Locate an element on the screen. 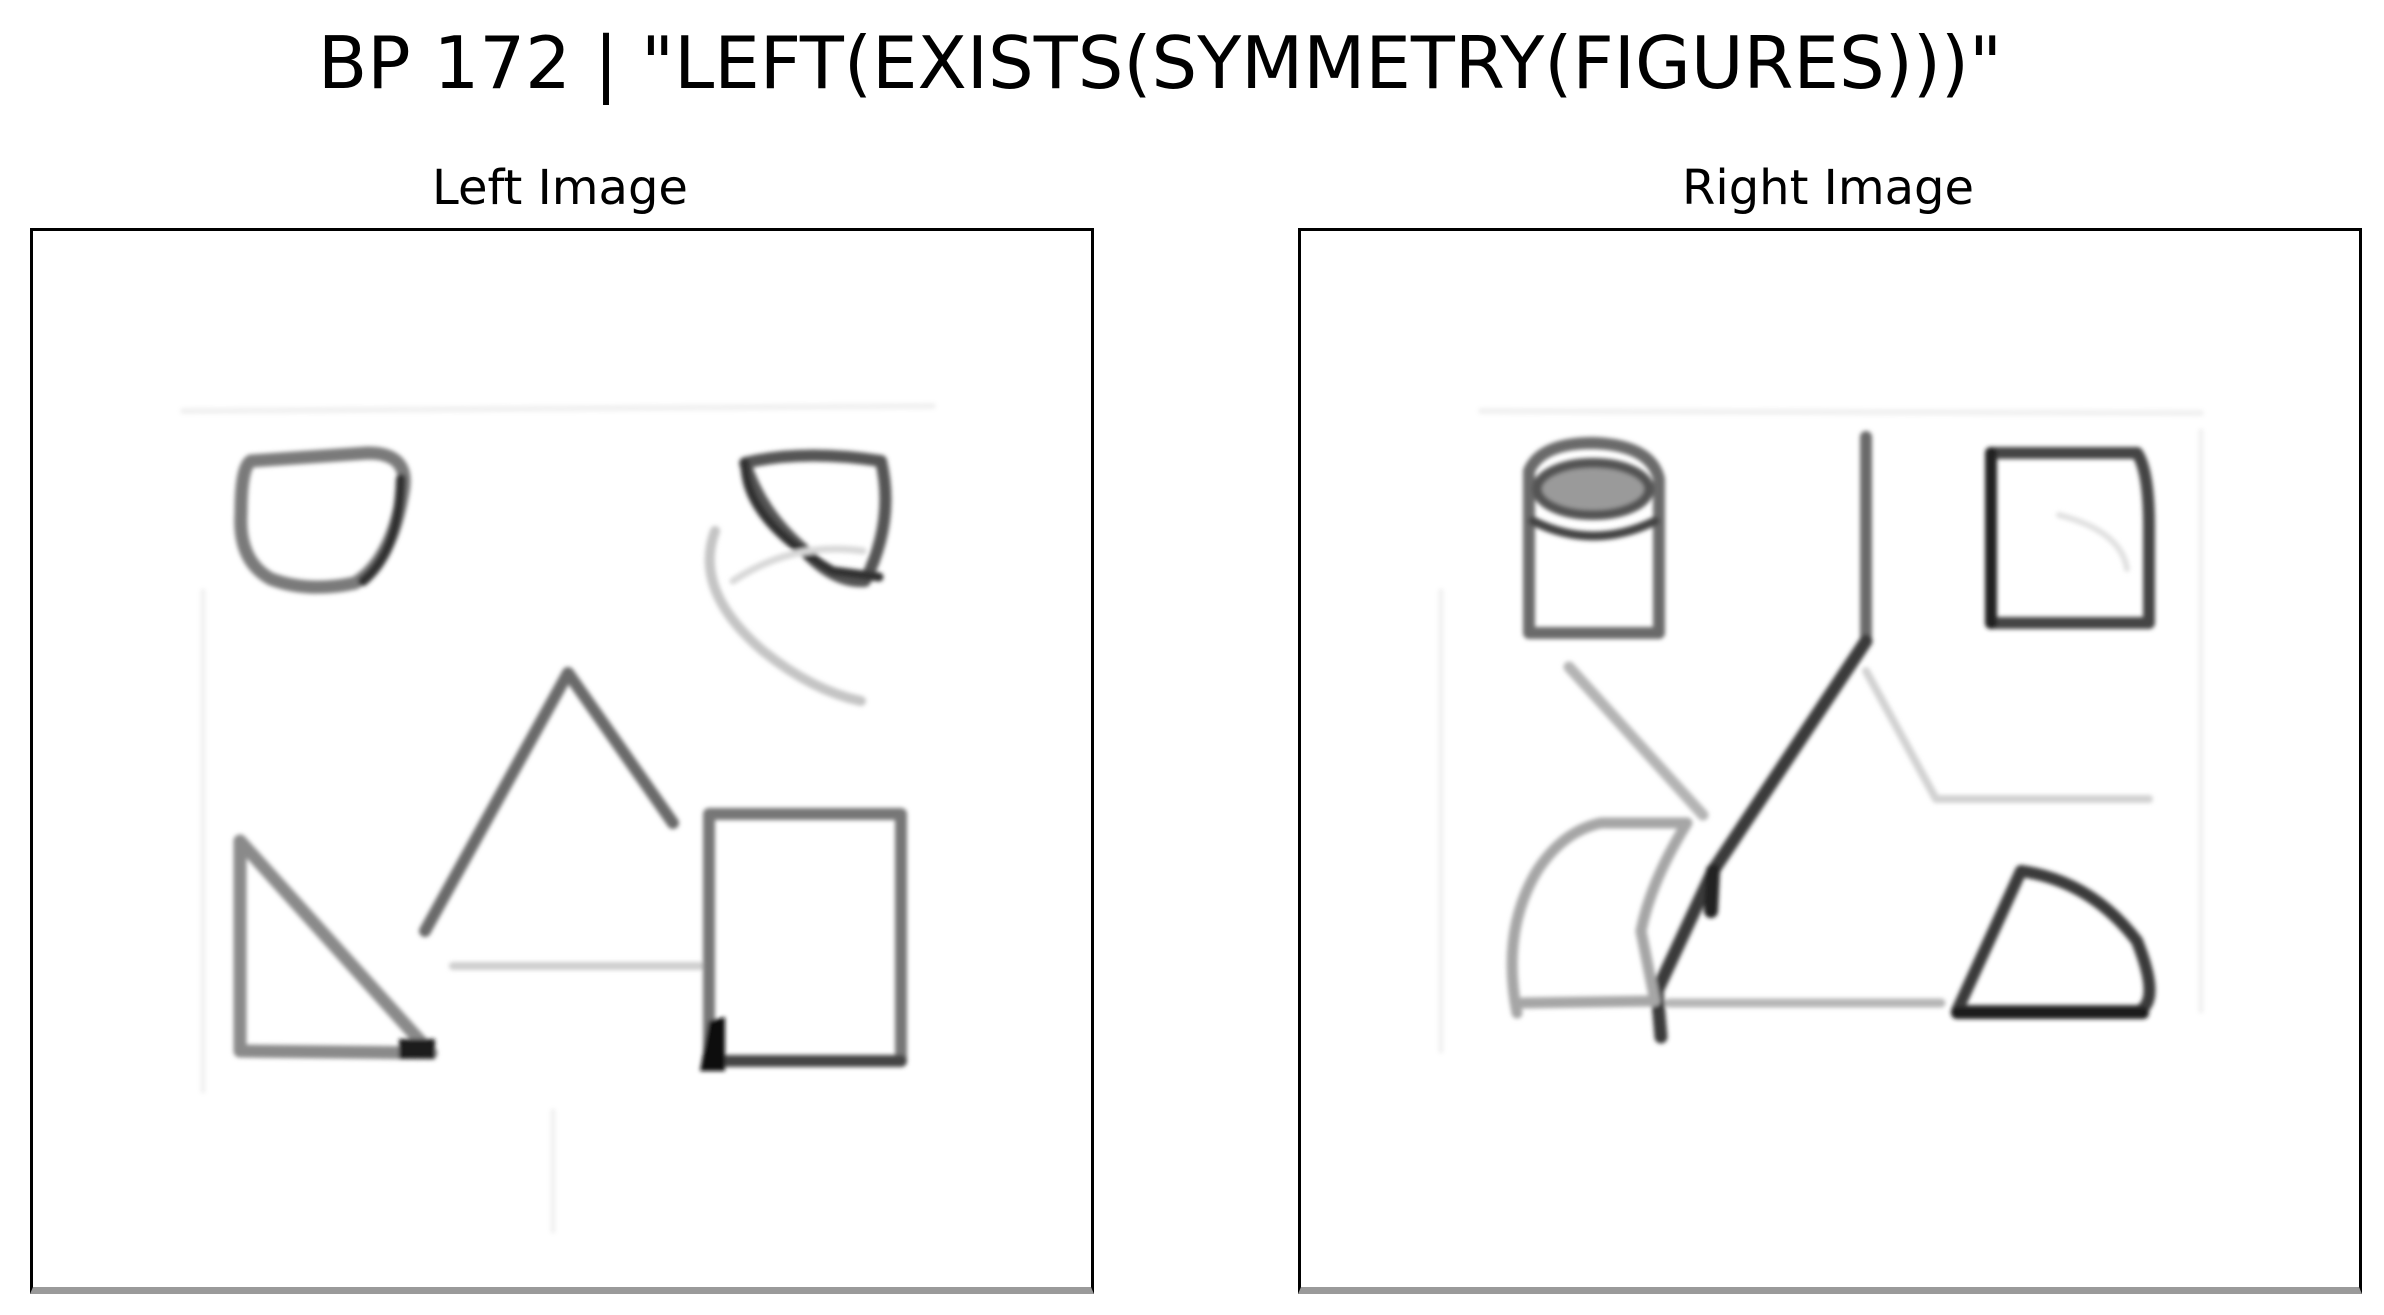 This screenshot has height=1315, width=2384. rectangle-shape is located at coordinates (2070, 538).